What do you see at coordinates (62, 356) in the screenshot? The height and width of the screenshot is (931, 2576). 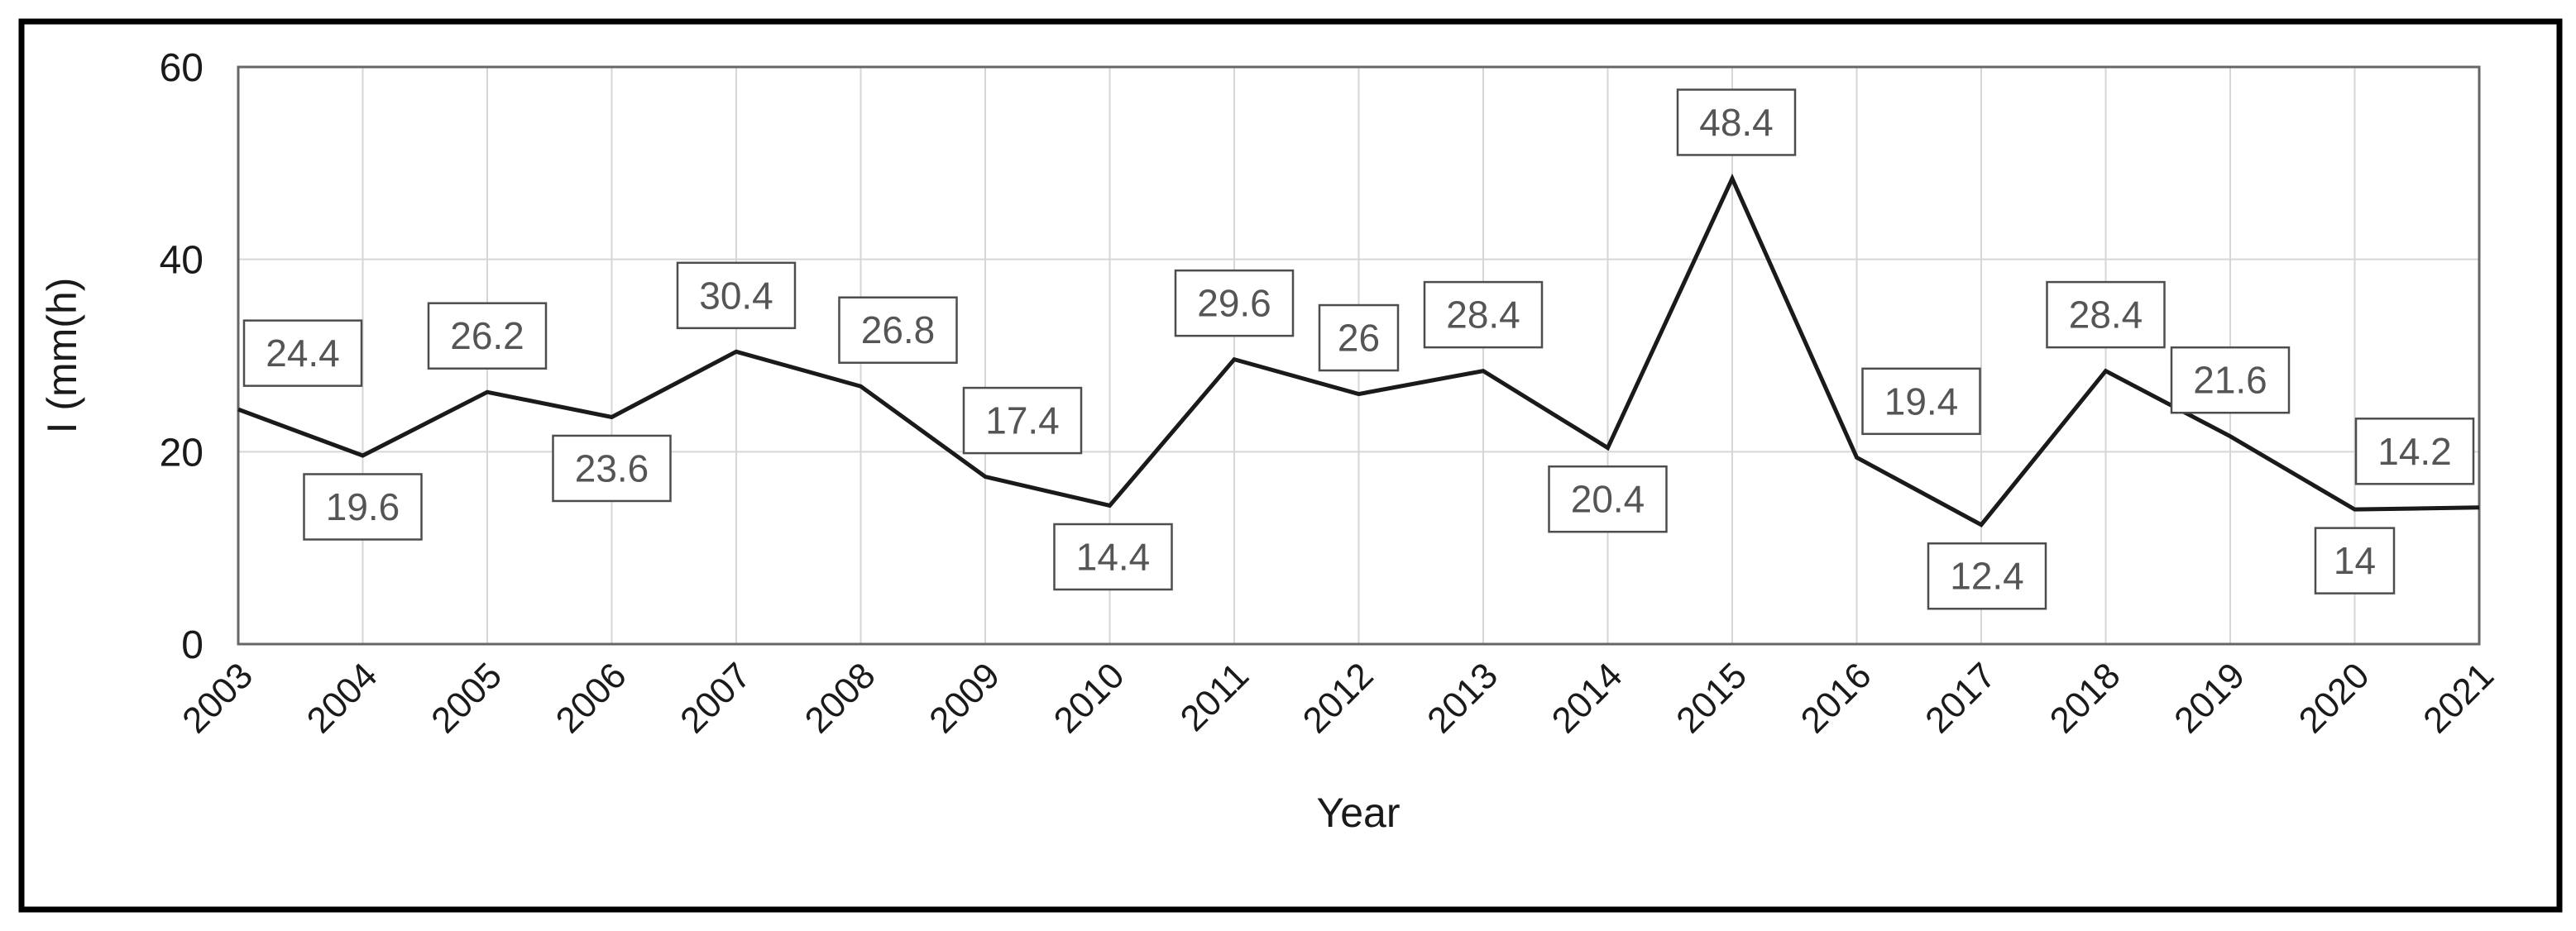 I see `y-axis-title: I (mm(h)` at bounding box center [62, 356].